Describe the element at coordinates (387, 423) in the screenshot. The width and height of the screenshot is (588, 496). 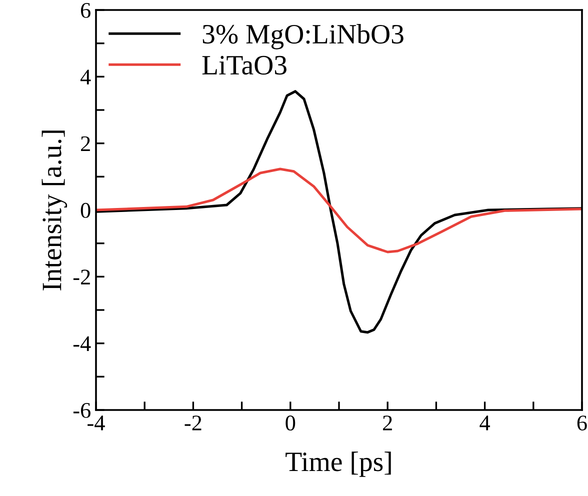
I see `x-tick-label: 2` at that location.